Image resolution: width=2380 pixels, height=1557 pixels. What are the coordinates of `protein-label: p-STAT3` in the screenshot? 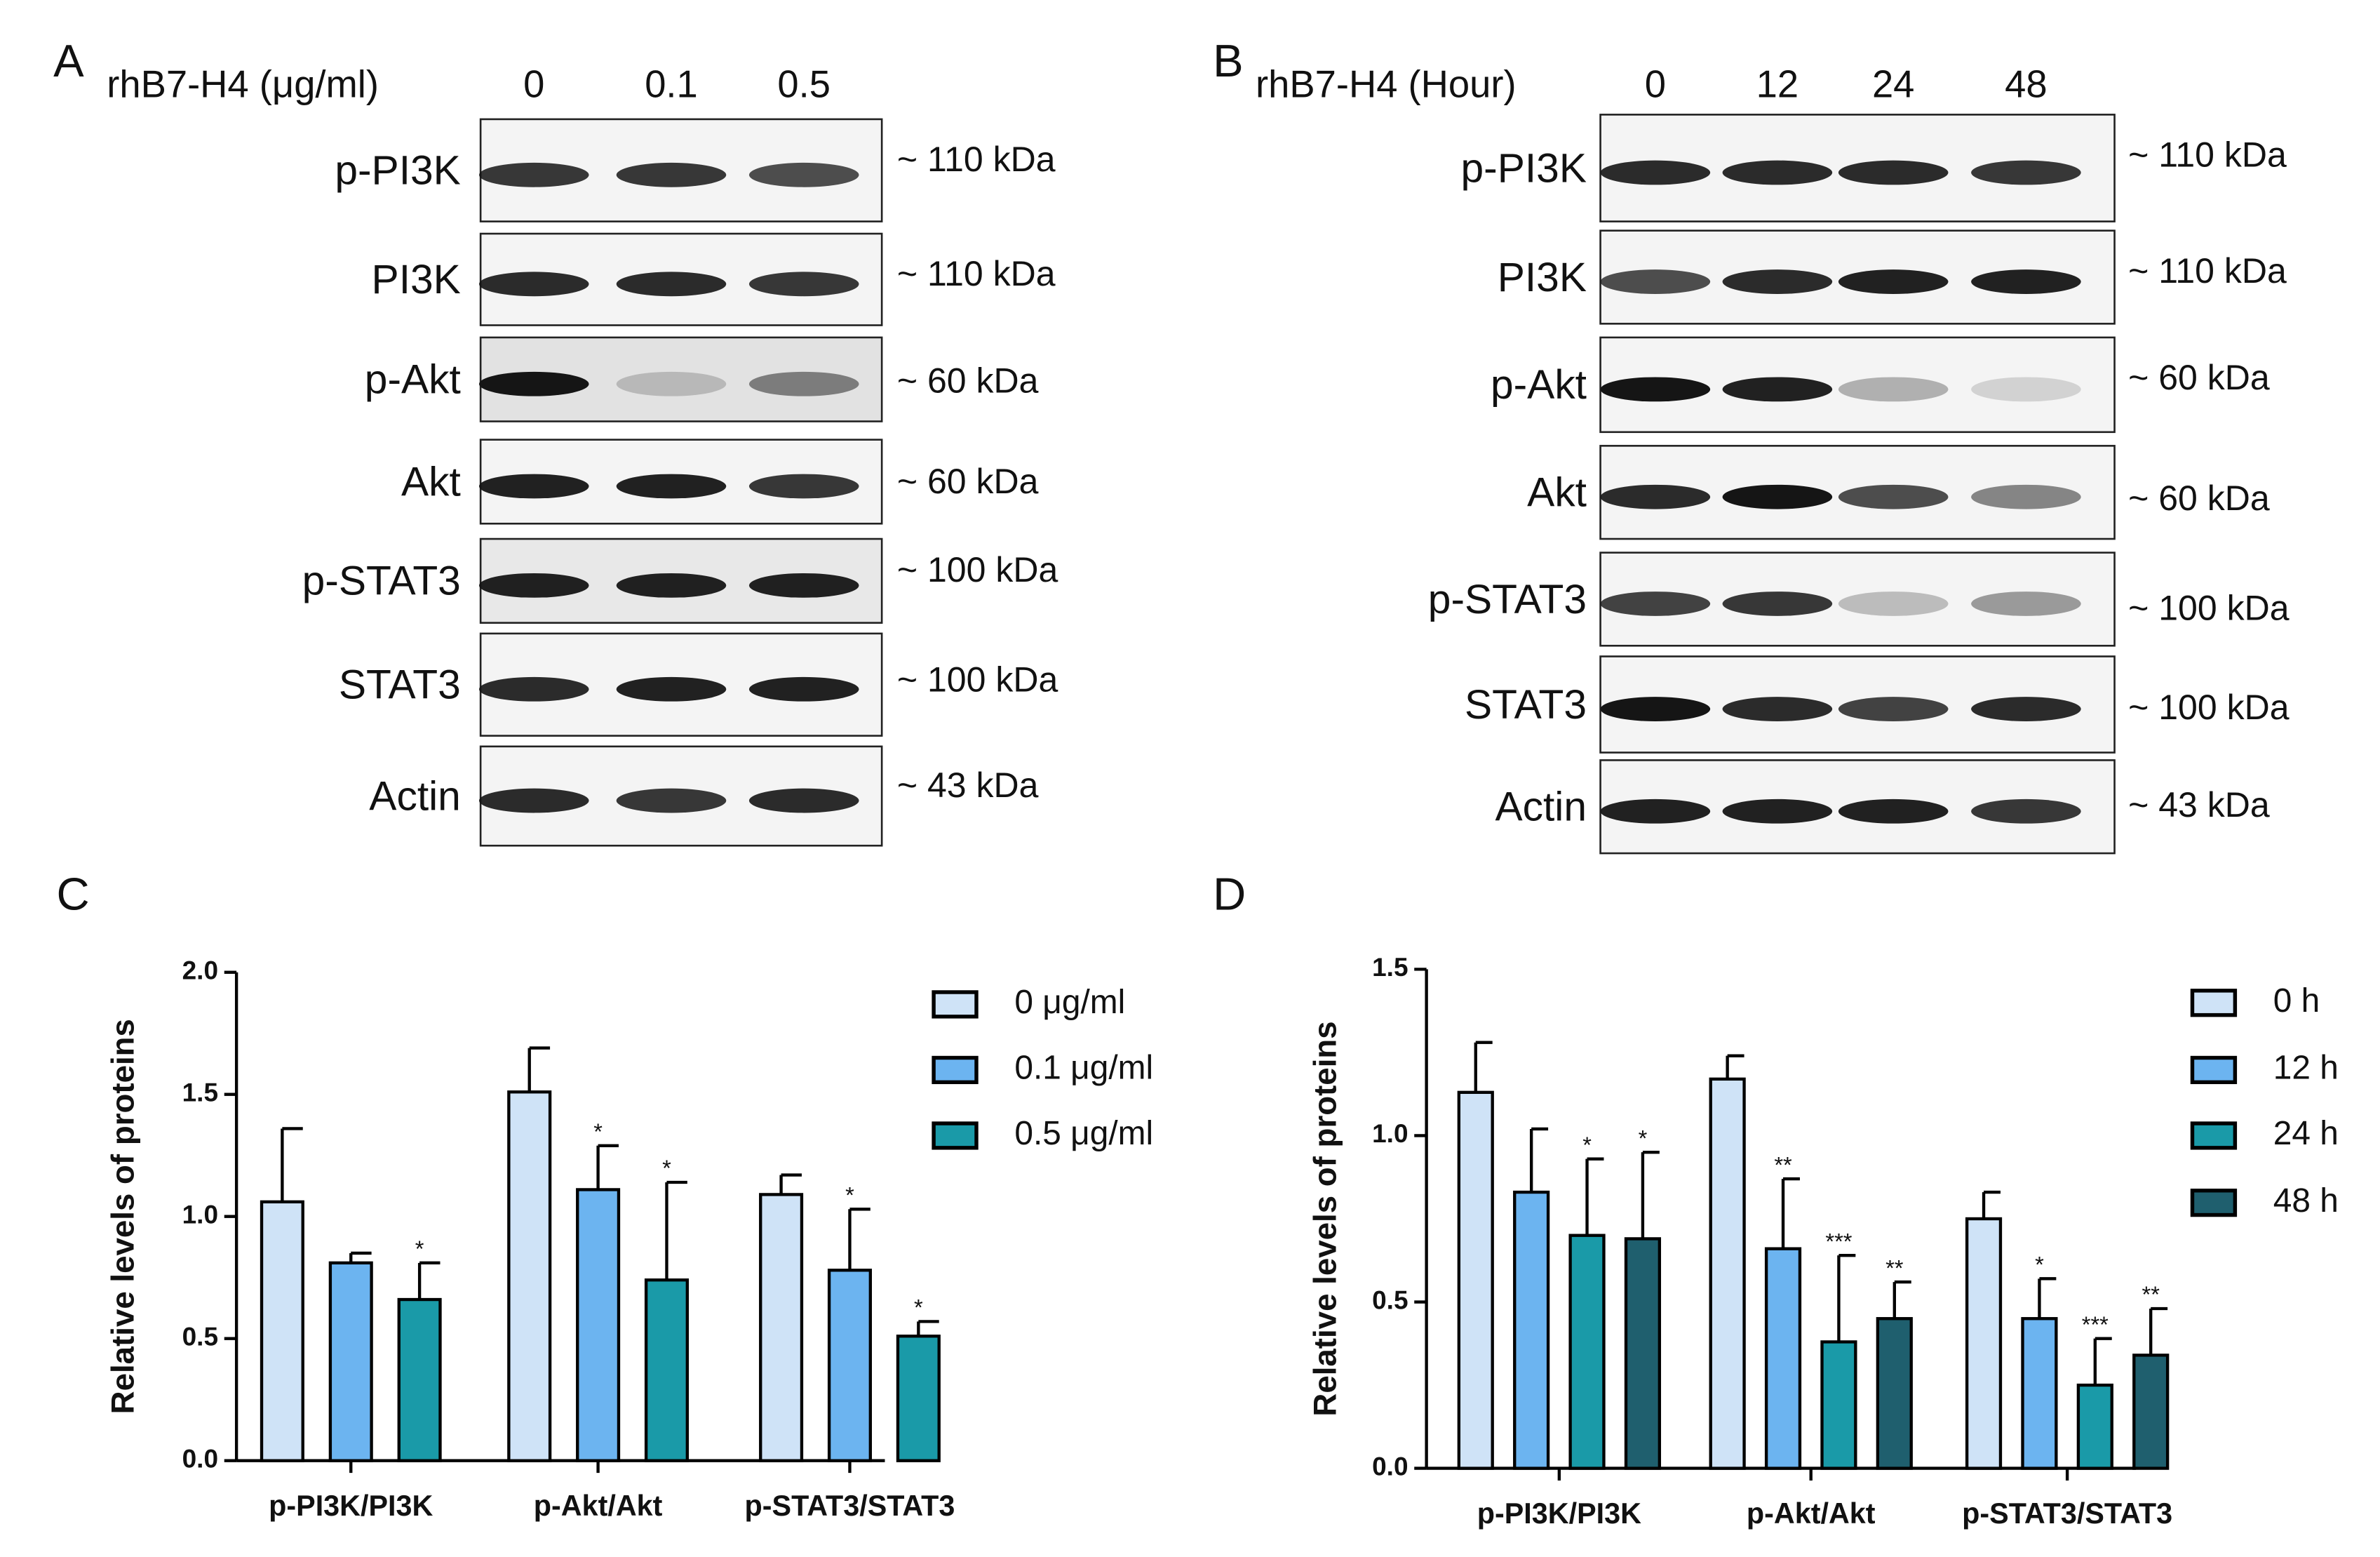 It's located at (381, 581).